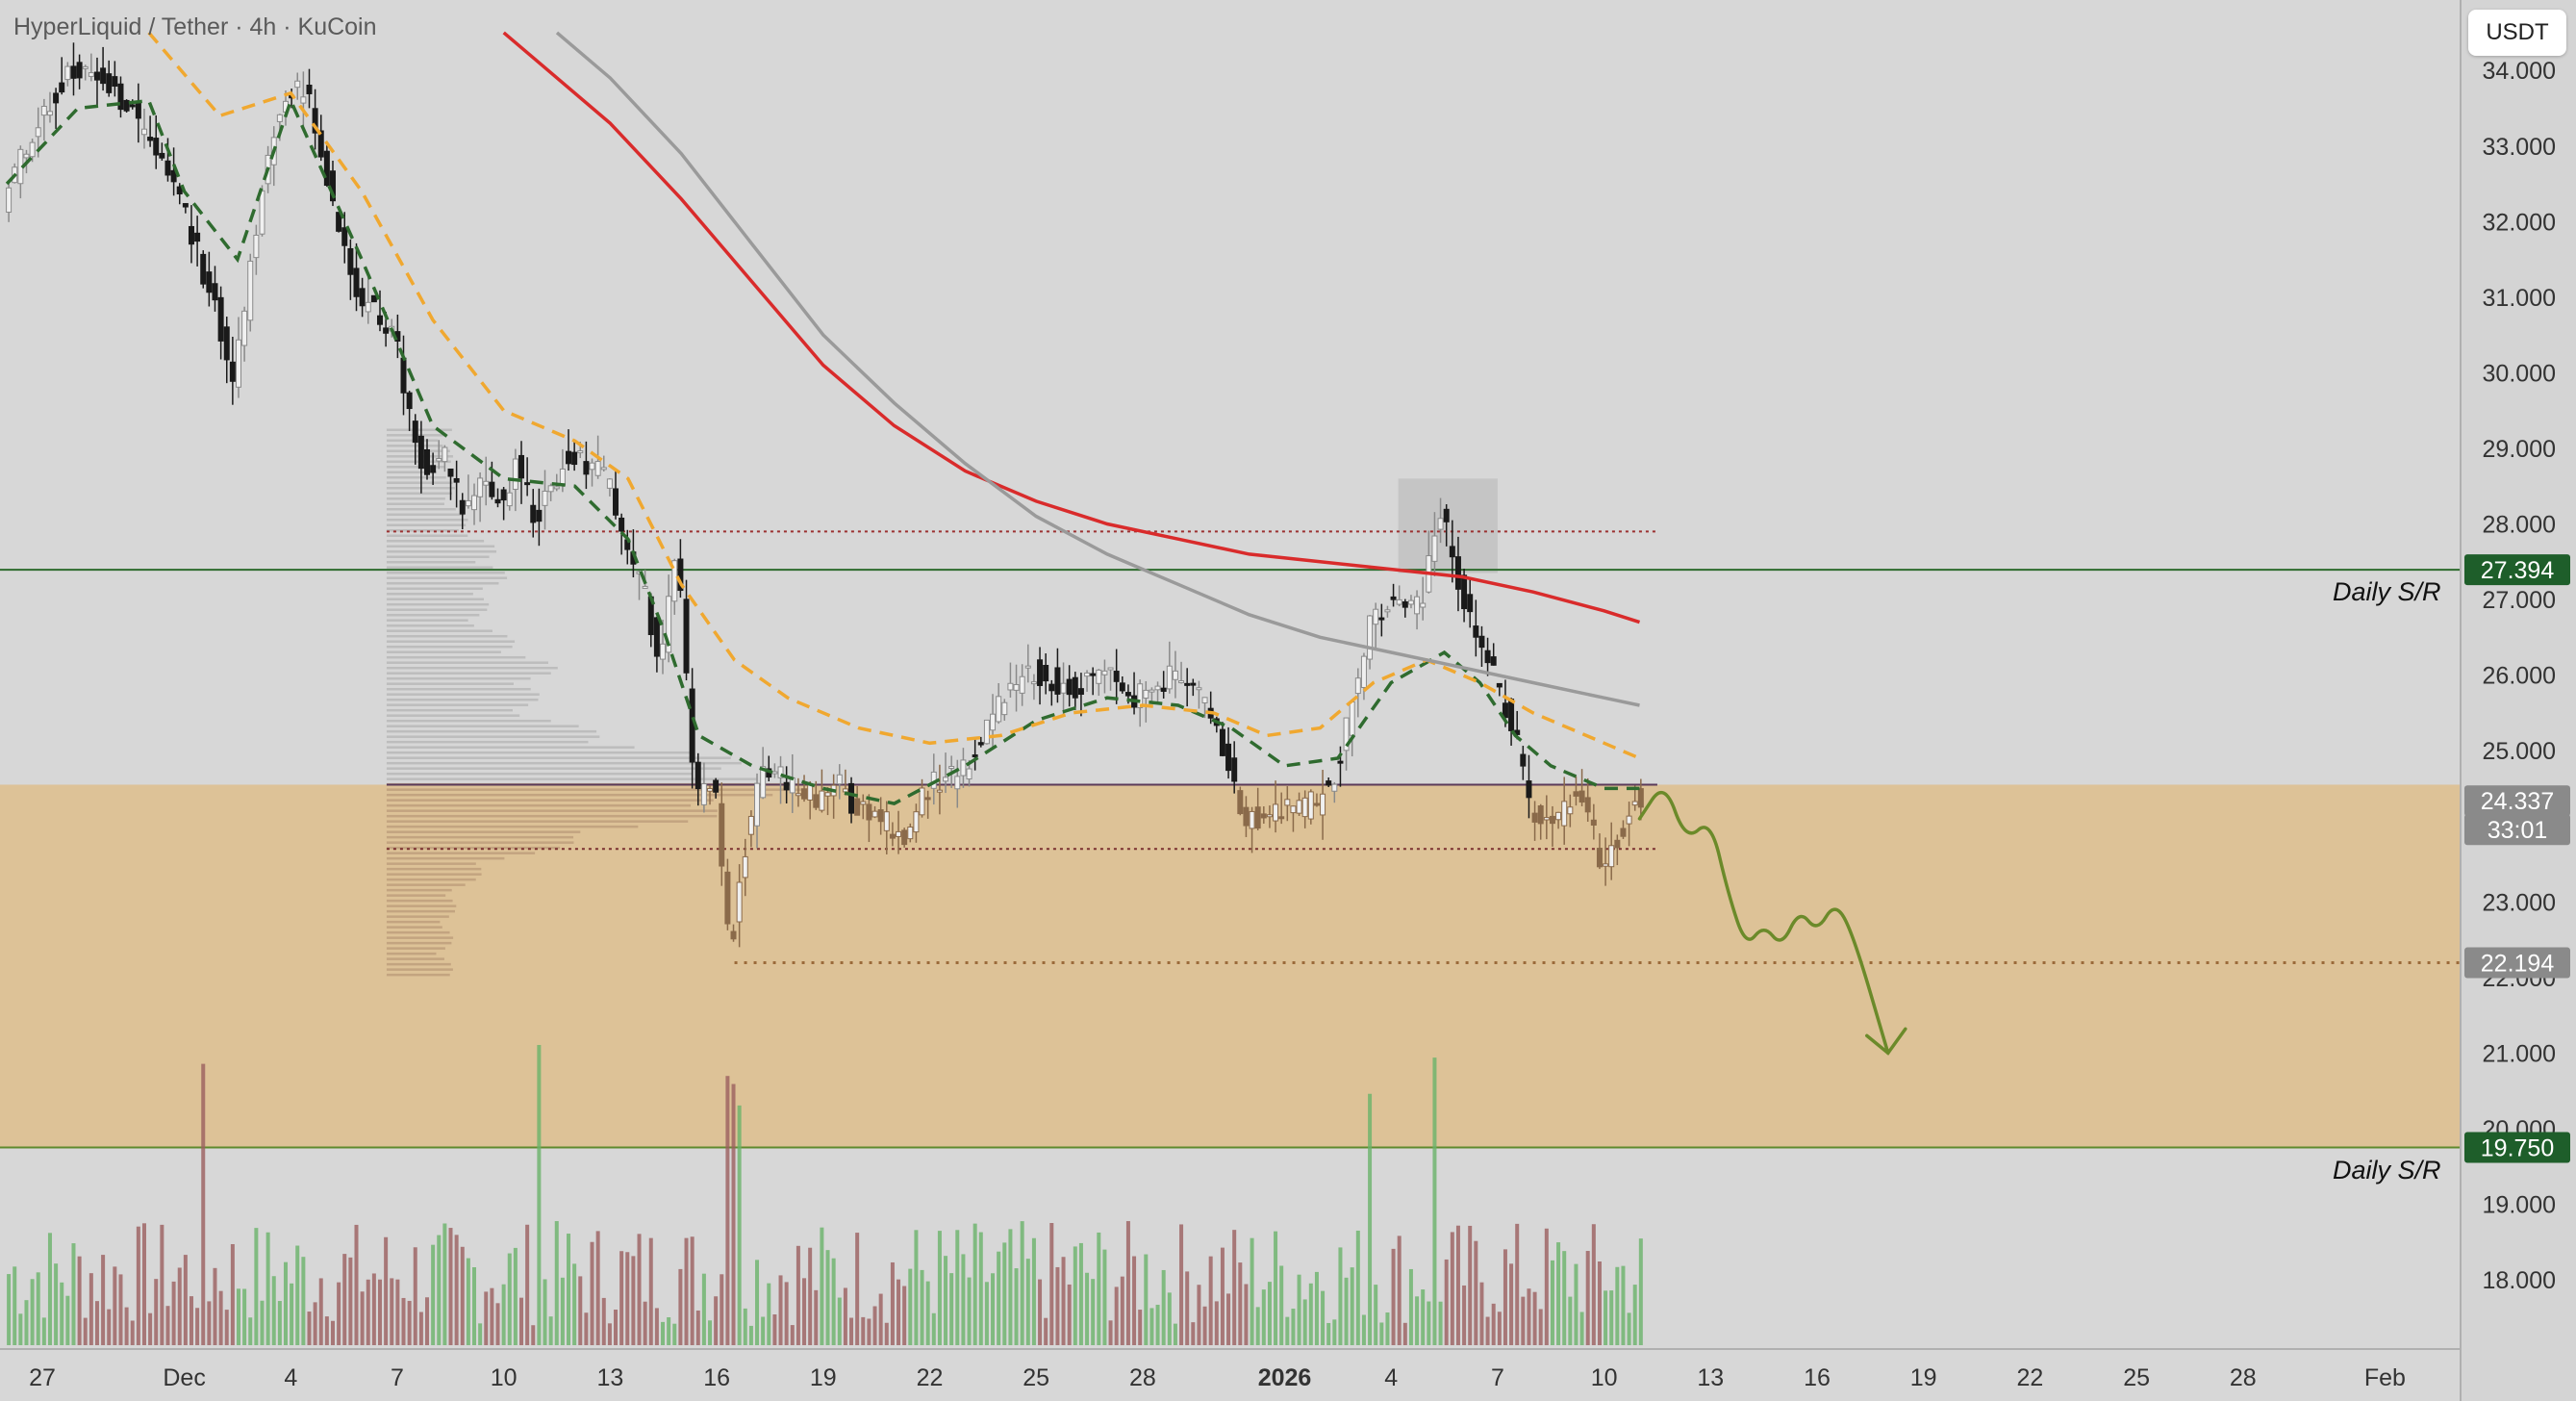  Describe the element at coordinates (2519, 298) in the screenshot. I see `y-tick-label: 31.000` at that location.